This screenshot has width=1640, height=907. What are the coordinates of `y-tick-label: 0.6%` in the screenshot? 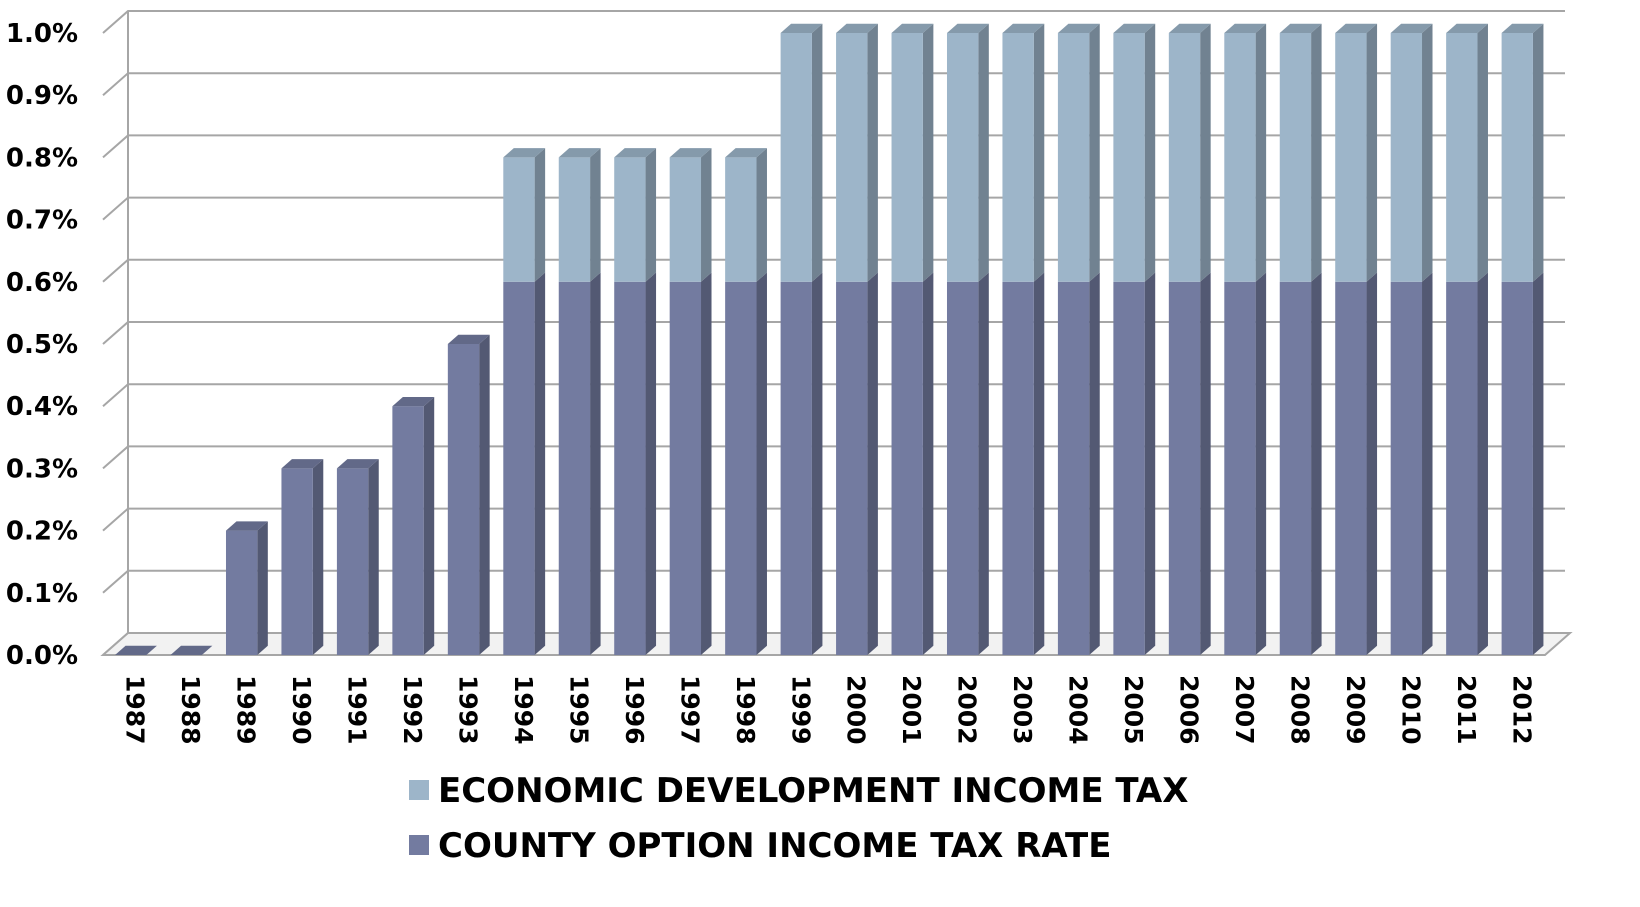 It's located at (42, 283).